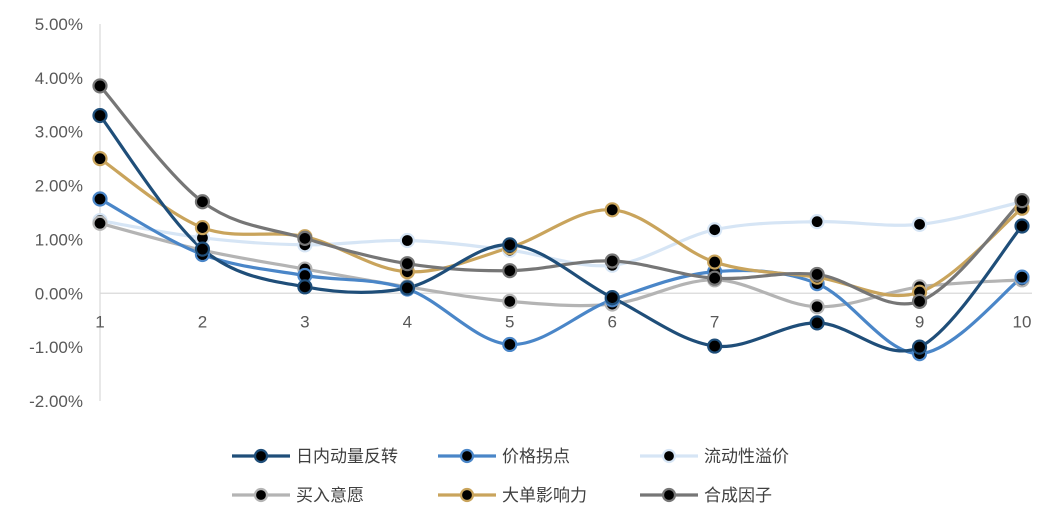 The width and height of the screenshot is (1050, 519). I want to click on x-tick-label: 3, so click(304, 321).